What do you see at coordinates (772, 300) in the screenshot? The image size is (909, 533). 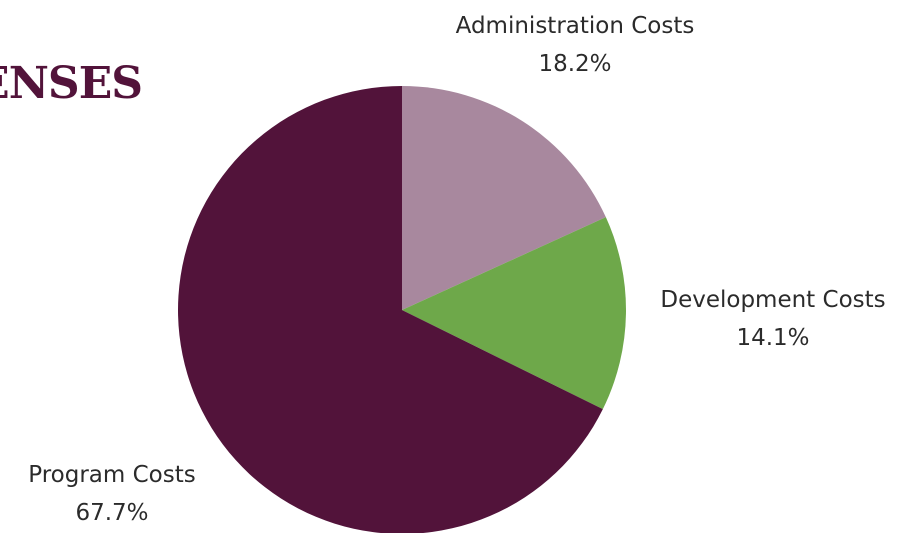 I see `slice-label: Development Costs` at bounding box center [772, 300].